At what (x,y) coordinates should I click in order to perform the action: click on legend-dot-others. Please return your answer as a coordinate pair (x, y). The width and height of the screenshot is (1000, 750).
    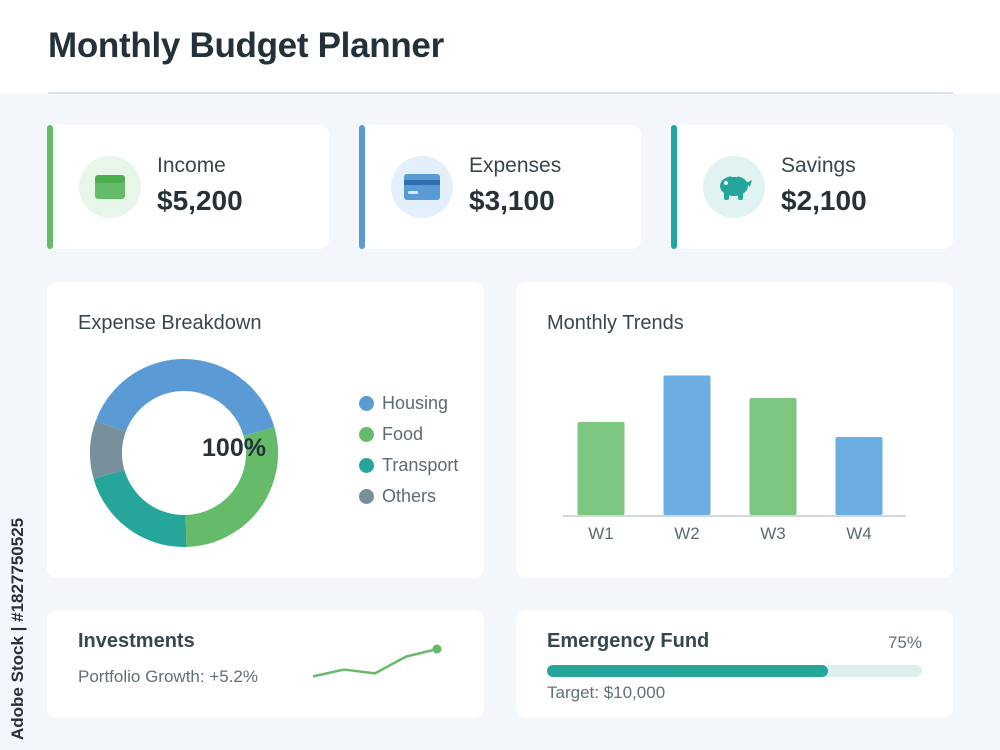
    Looking at the image, I should click on (366, 496).